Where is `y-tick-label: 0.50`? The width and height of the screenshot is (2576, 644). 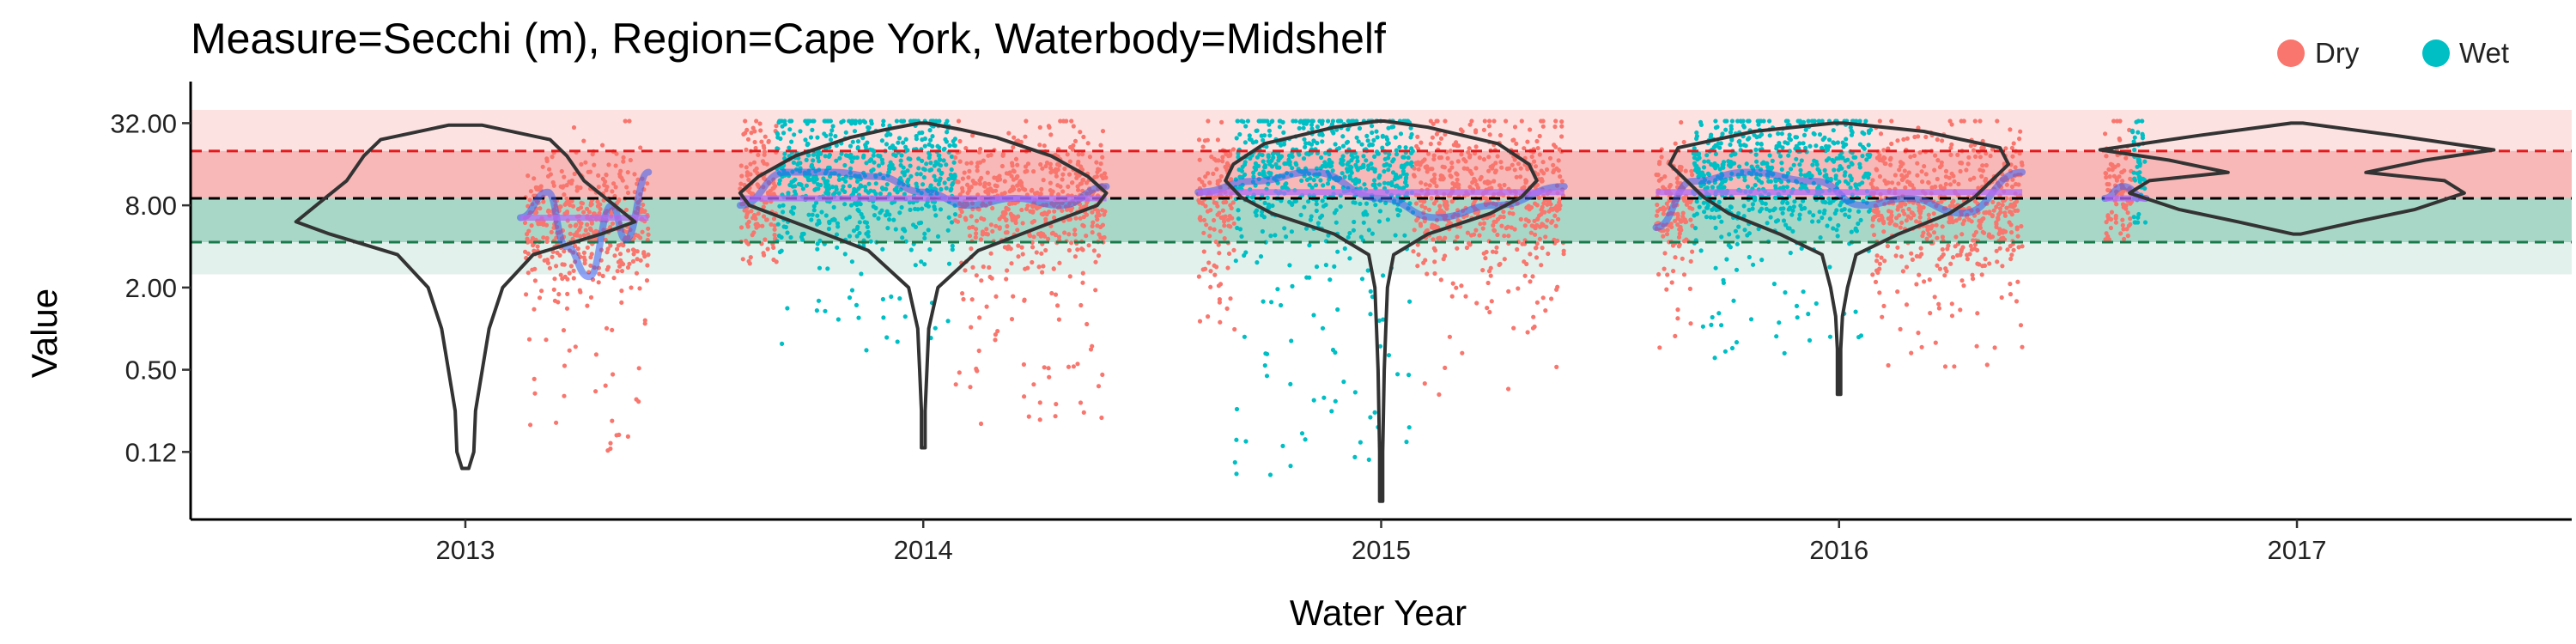
y-tick-label: 0.50 is located at coordinates (151, 370).